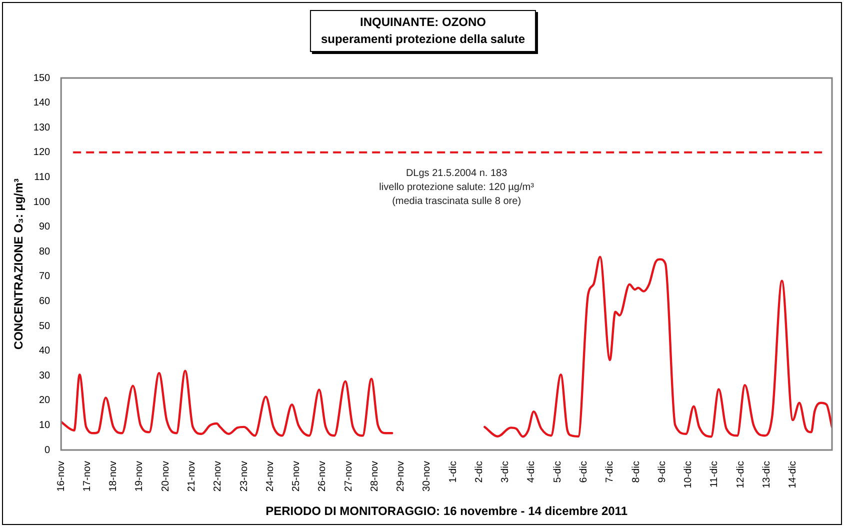  Describe the element at coordinates (244, 476) in the screenshot. I see `x-tick-label: 23-nov` at that location.